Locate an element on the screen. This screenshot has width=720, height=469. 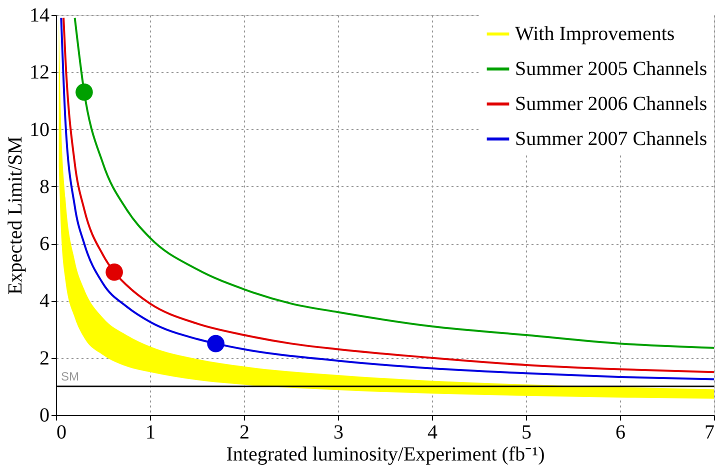
ref-line-label: SM is located at coordinates (70, 376).